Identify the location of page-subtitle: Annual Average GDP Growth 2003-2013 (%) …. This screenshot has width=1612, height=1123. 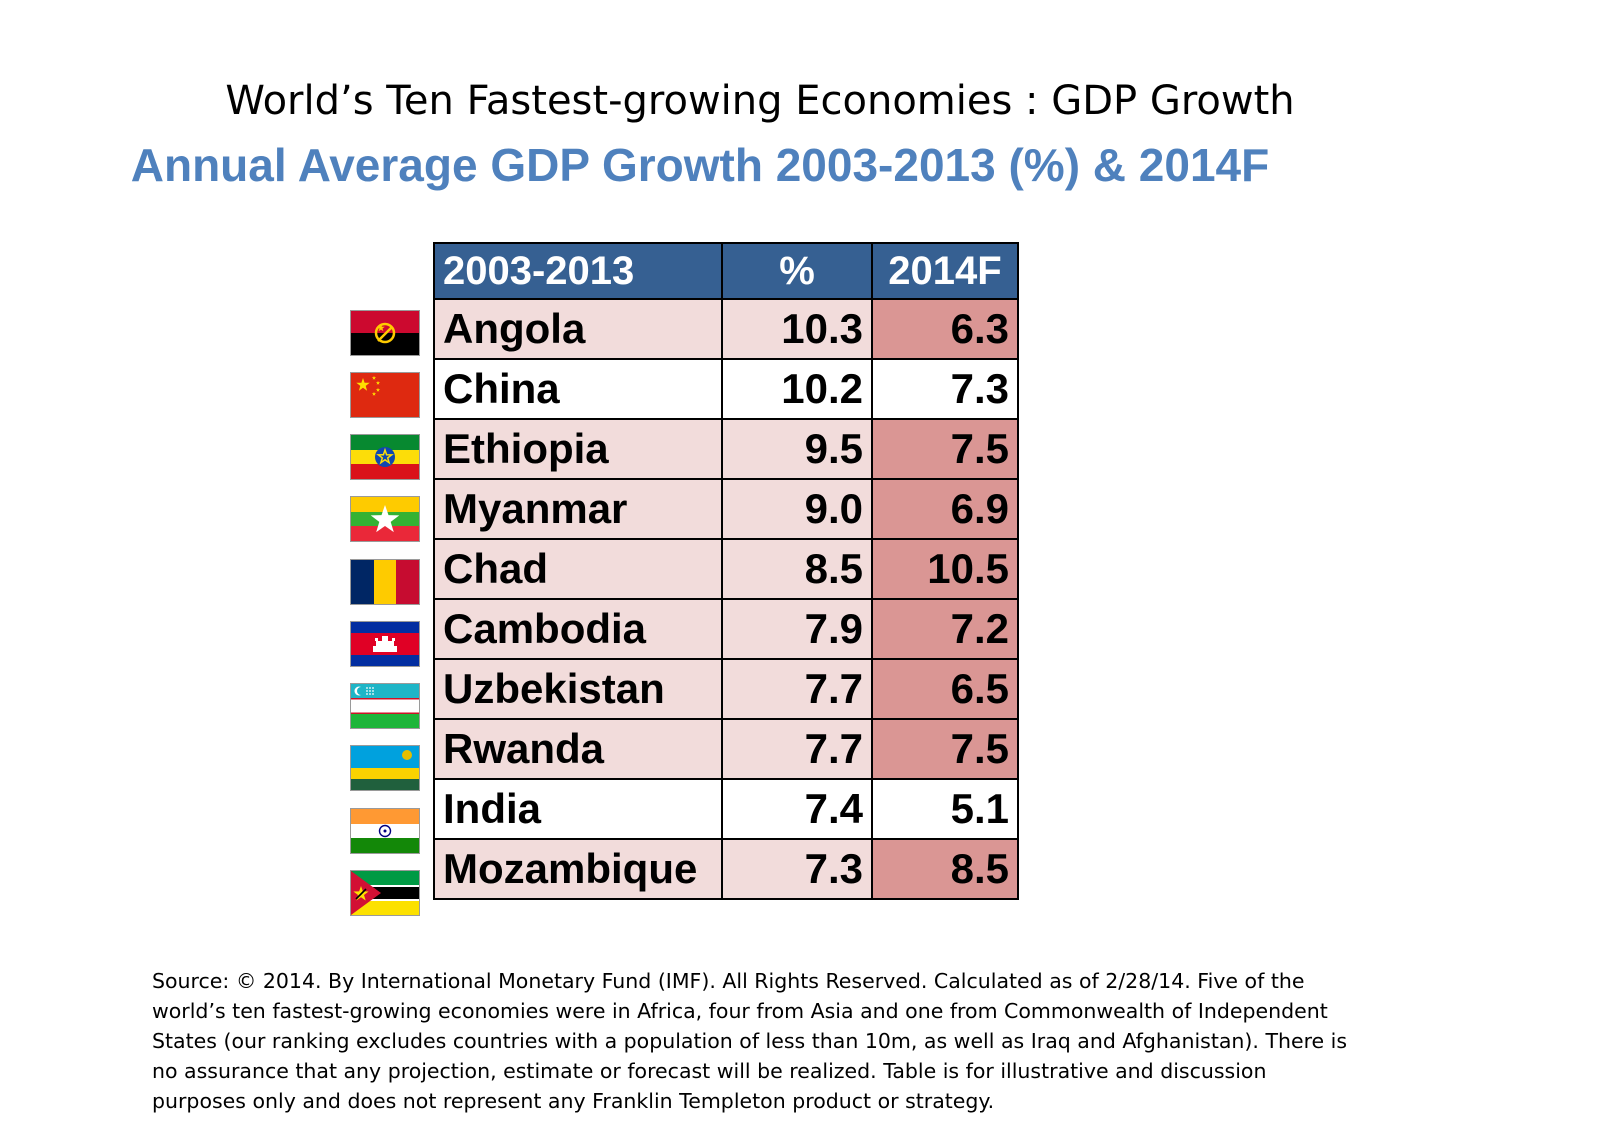
(700, 165).